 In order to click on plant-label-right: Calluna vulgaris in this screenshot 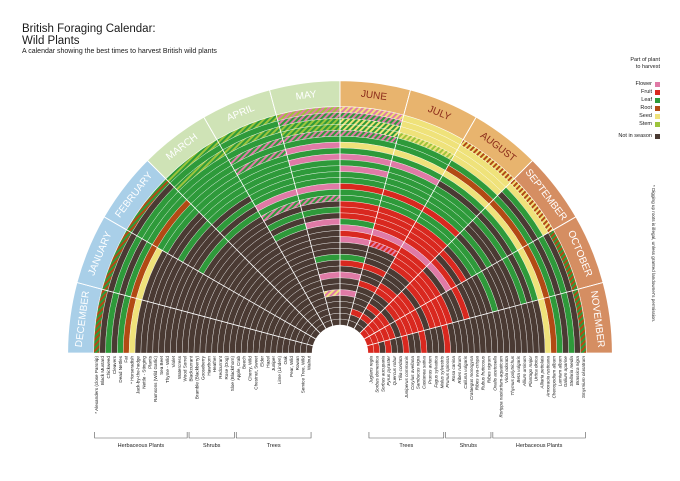, I will do `click(465, 371)`.